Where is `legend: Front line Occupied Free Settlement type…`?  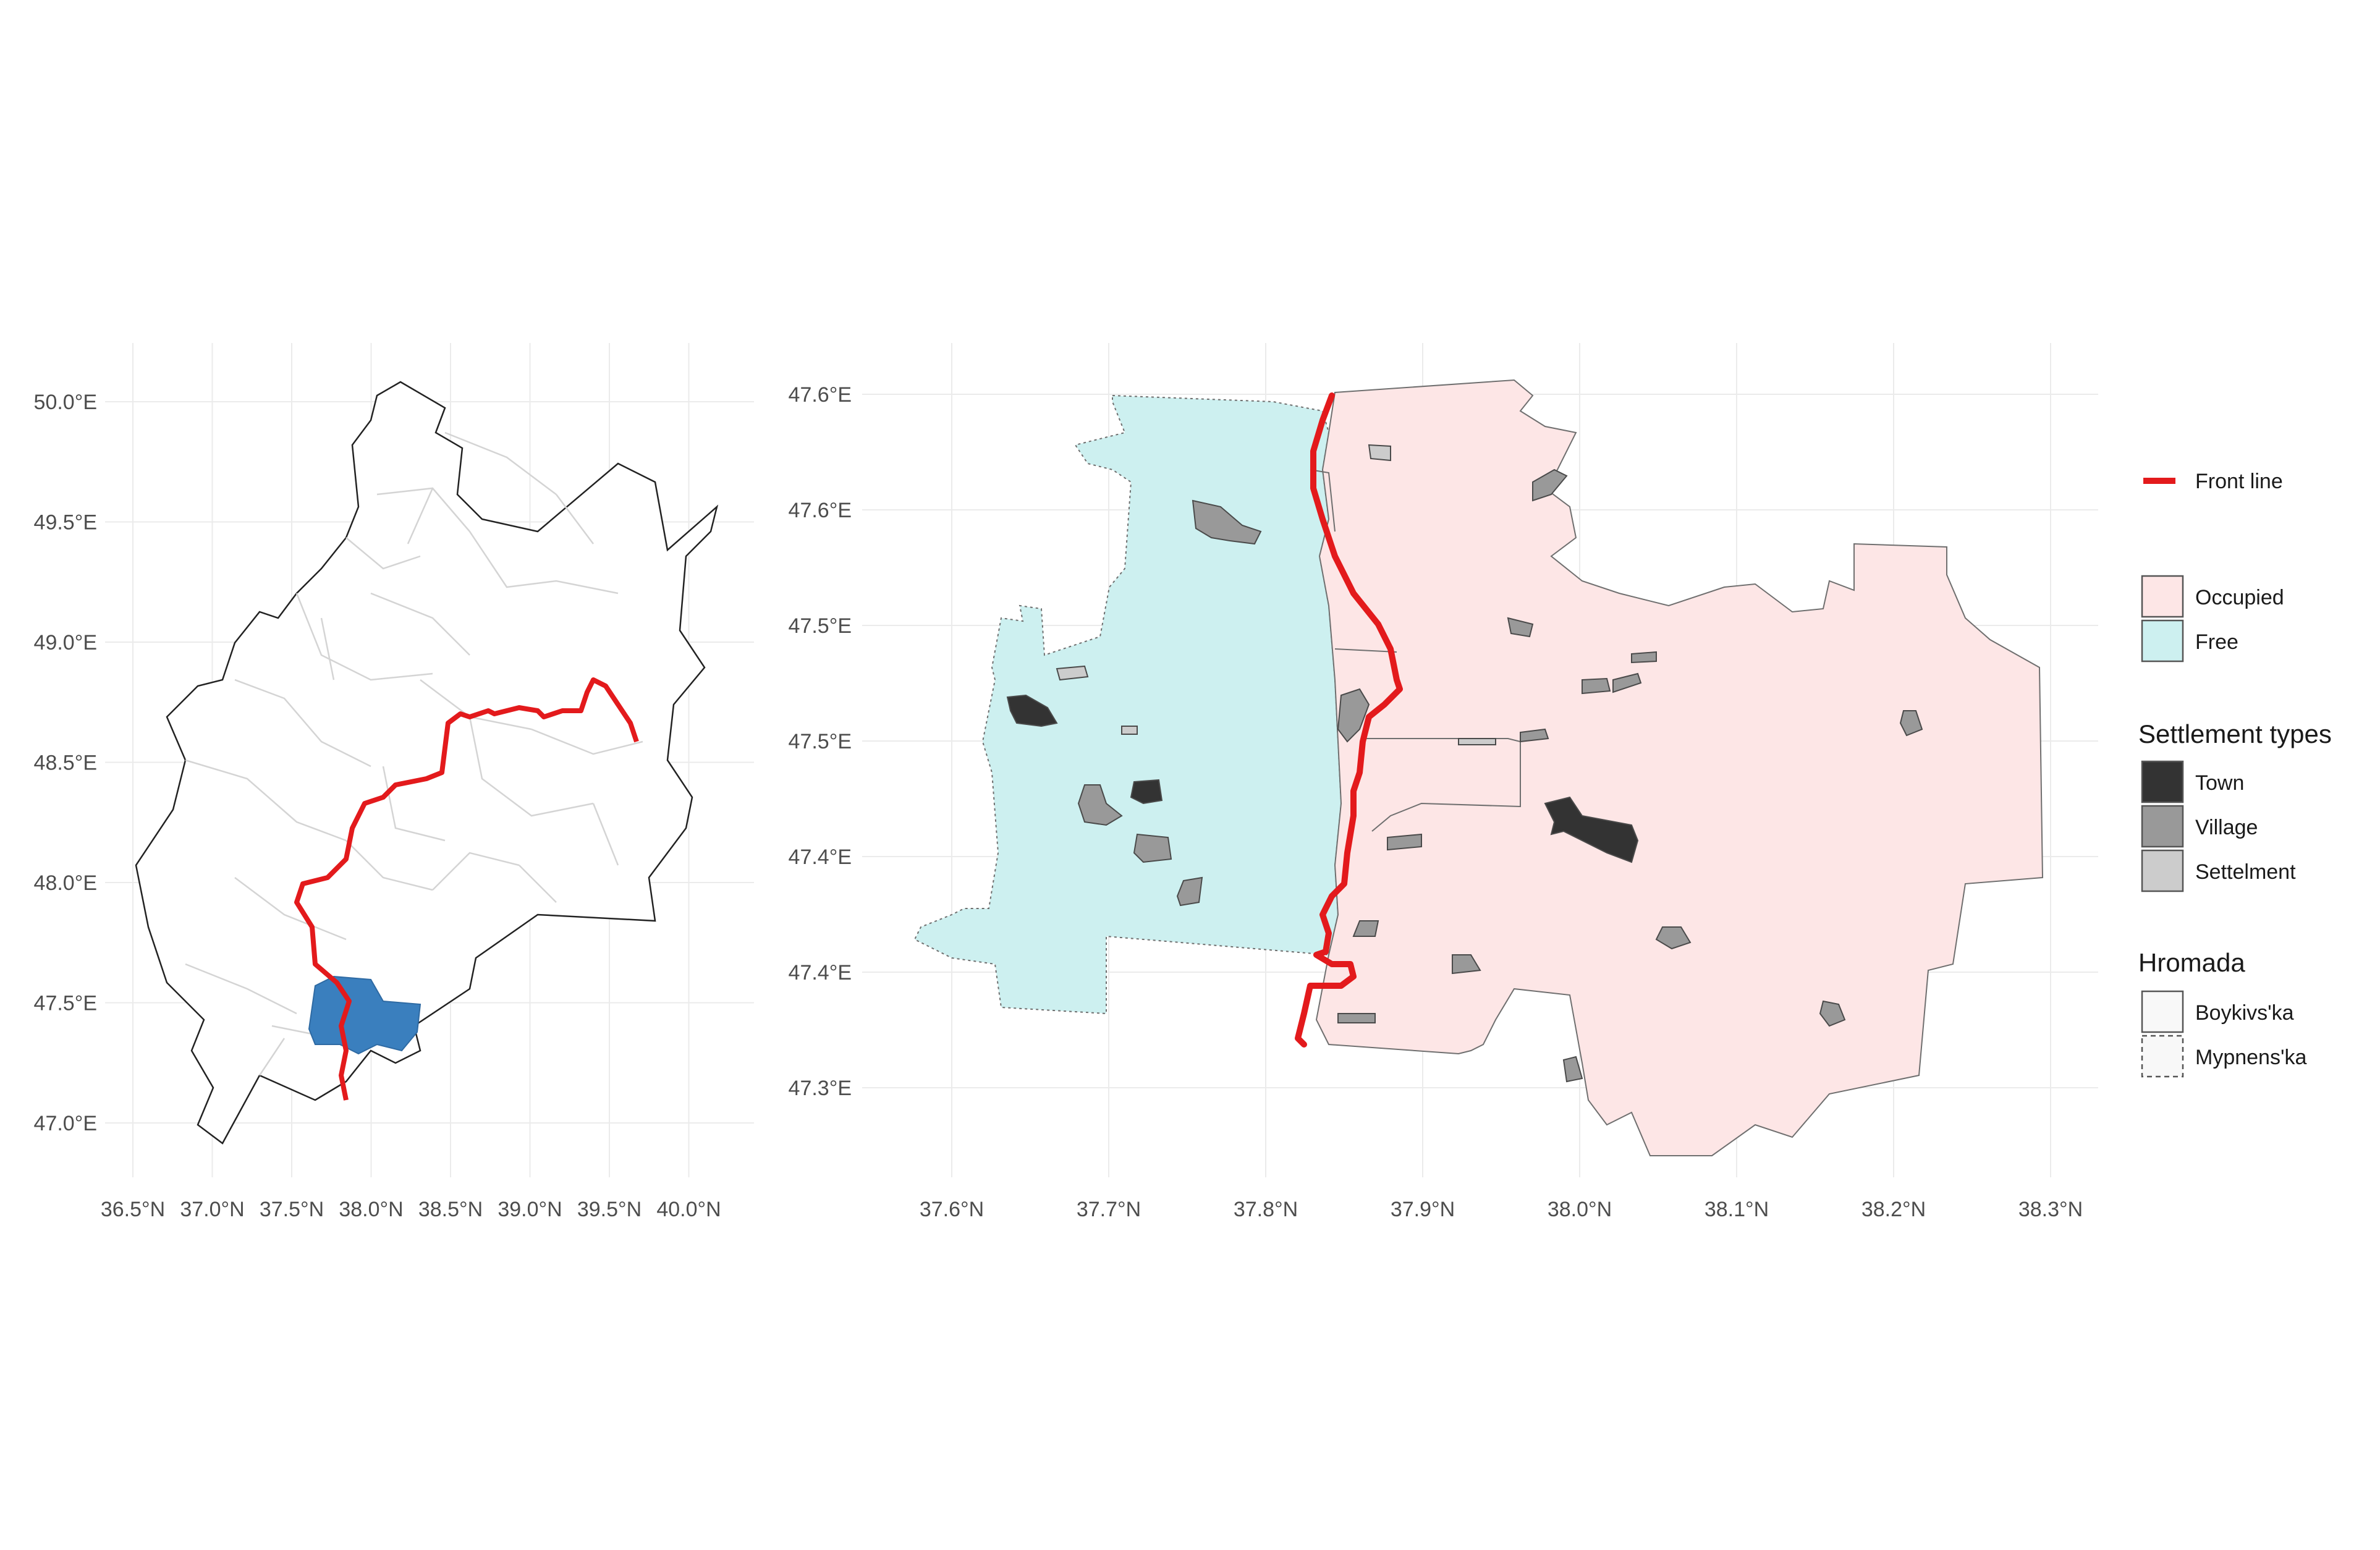 legend: Front line Occupied Free Settlement type… is located at coordinates (2235, 774).